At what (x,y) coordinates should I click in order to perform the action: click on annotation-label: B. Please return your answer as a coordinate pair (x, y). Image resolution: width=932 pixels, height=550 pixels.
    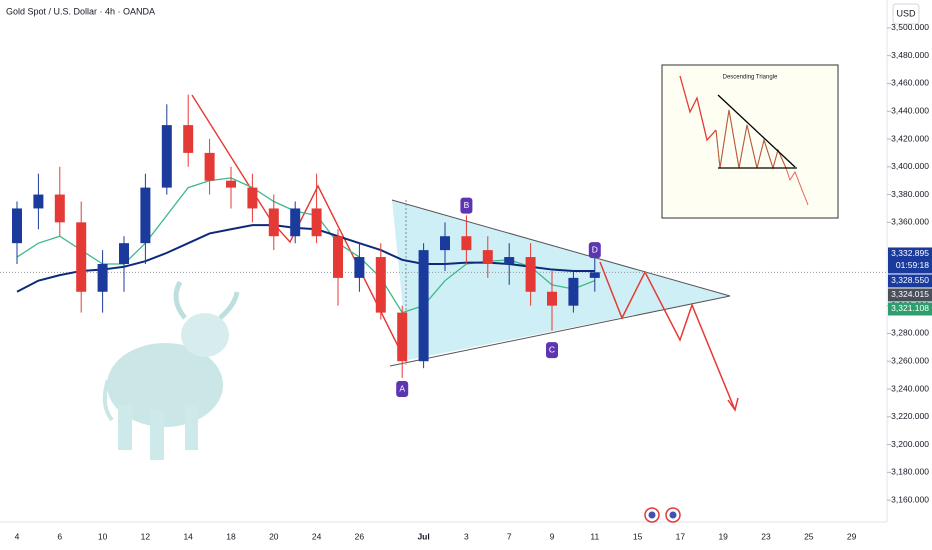
    Looking at the image, I should click on (467, 205).